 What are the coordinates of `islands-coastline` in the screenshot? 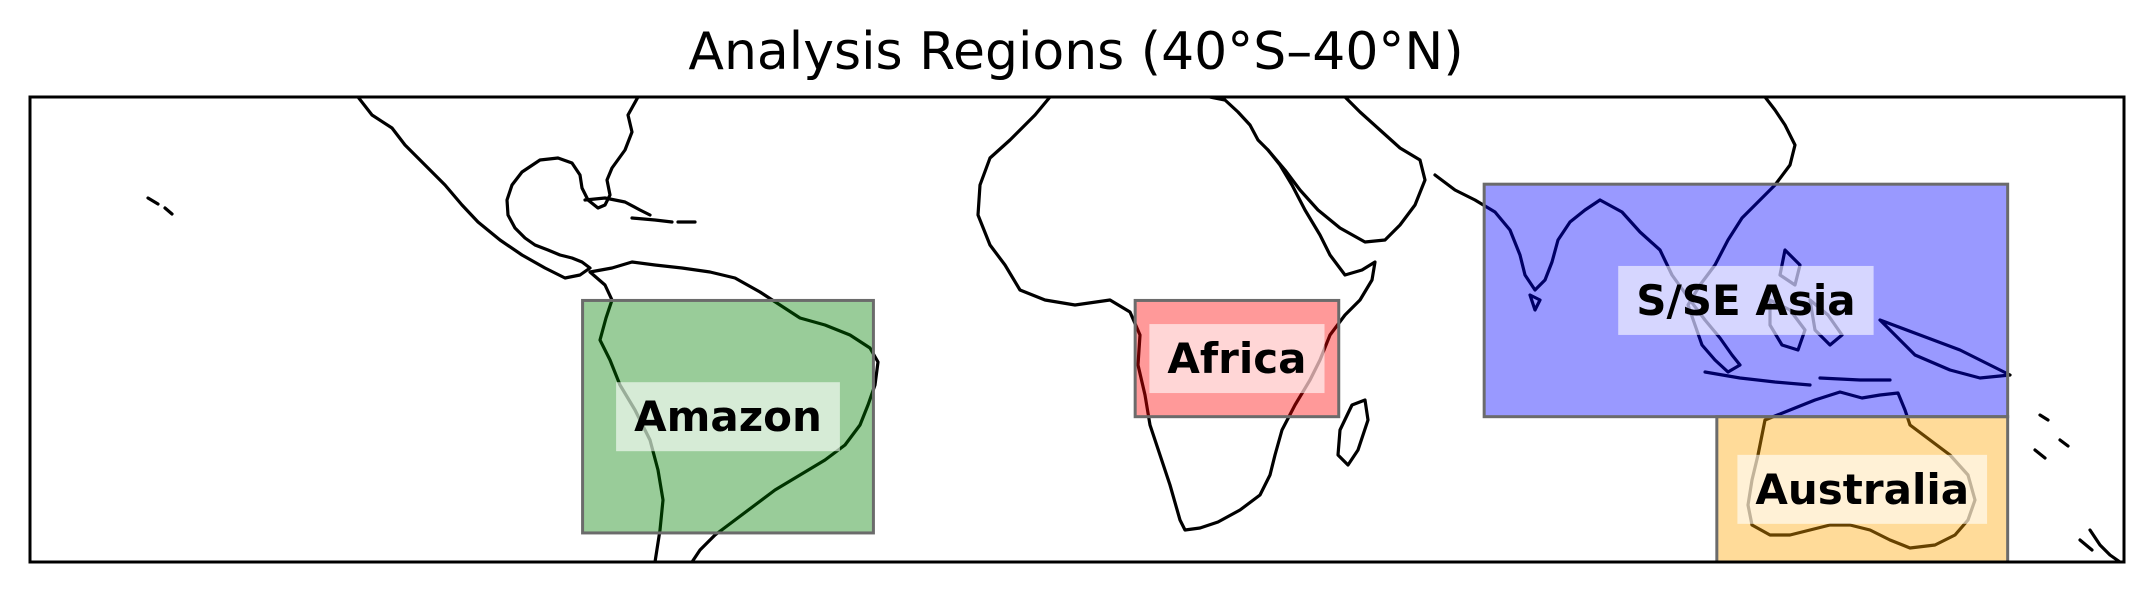 It's located at (1770, 317).